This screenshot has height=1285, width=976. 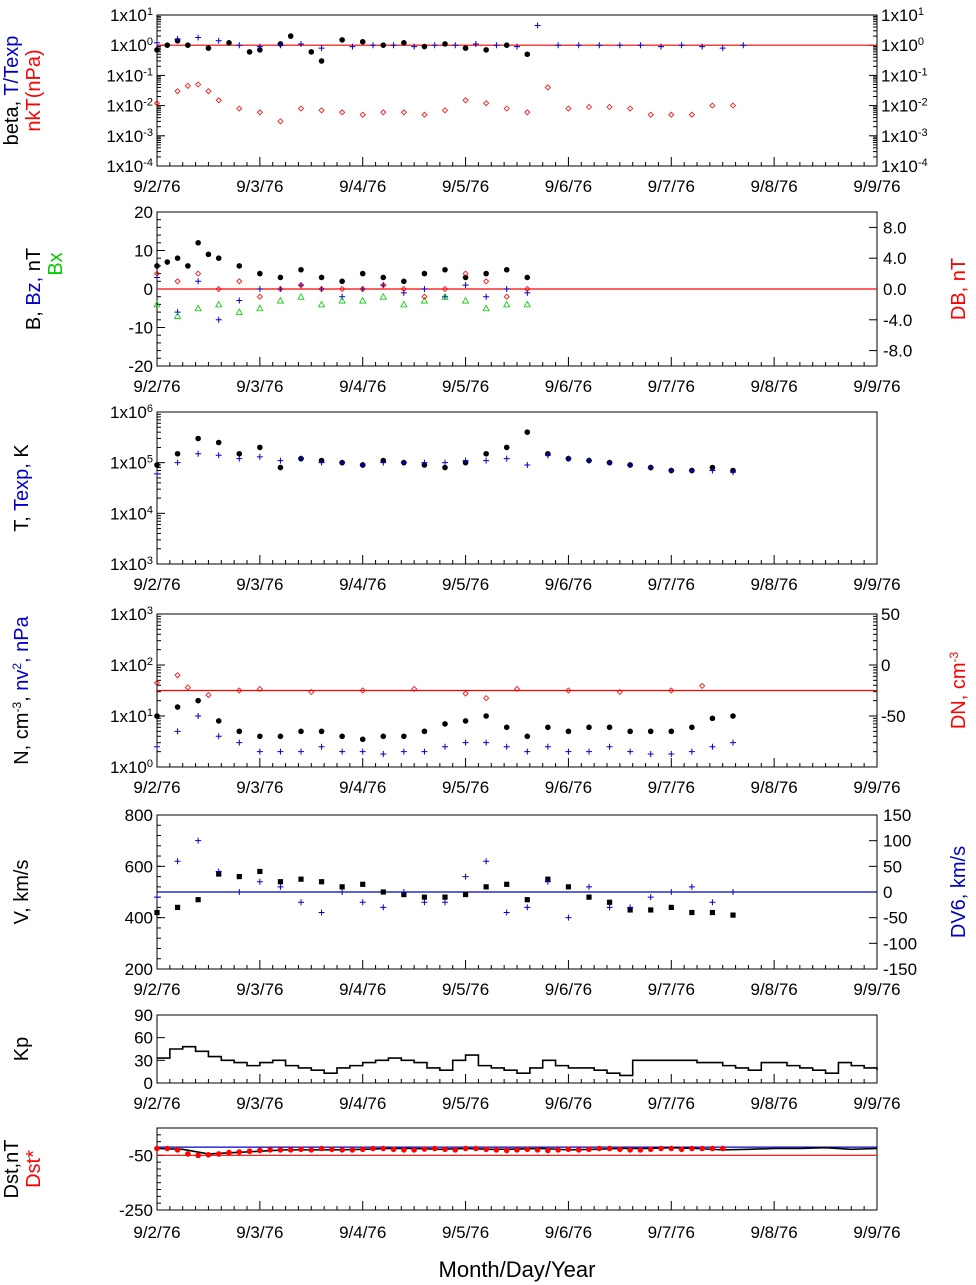 What do you see at coordinates (150, 42) in the screenshot?
I see `panel-beta-y-tick-label-exp: 0` at bounding box center [150, 42].